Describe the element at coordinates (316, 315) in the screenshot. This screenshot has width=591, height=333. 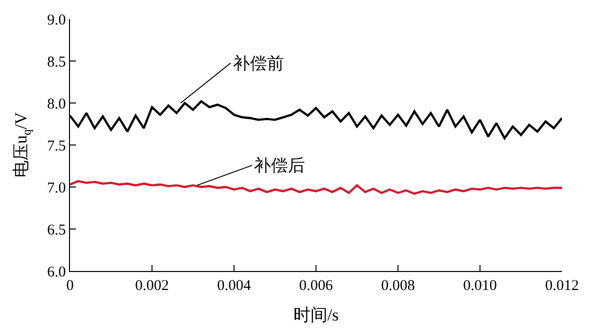
I see `x-axis-title: 时间/s` at that location.